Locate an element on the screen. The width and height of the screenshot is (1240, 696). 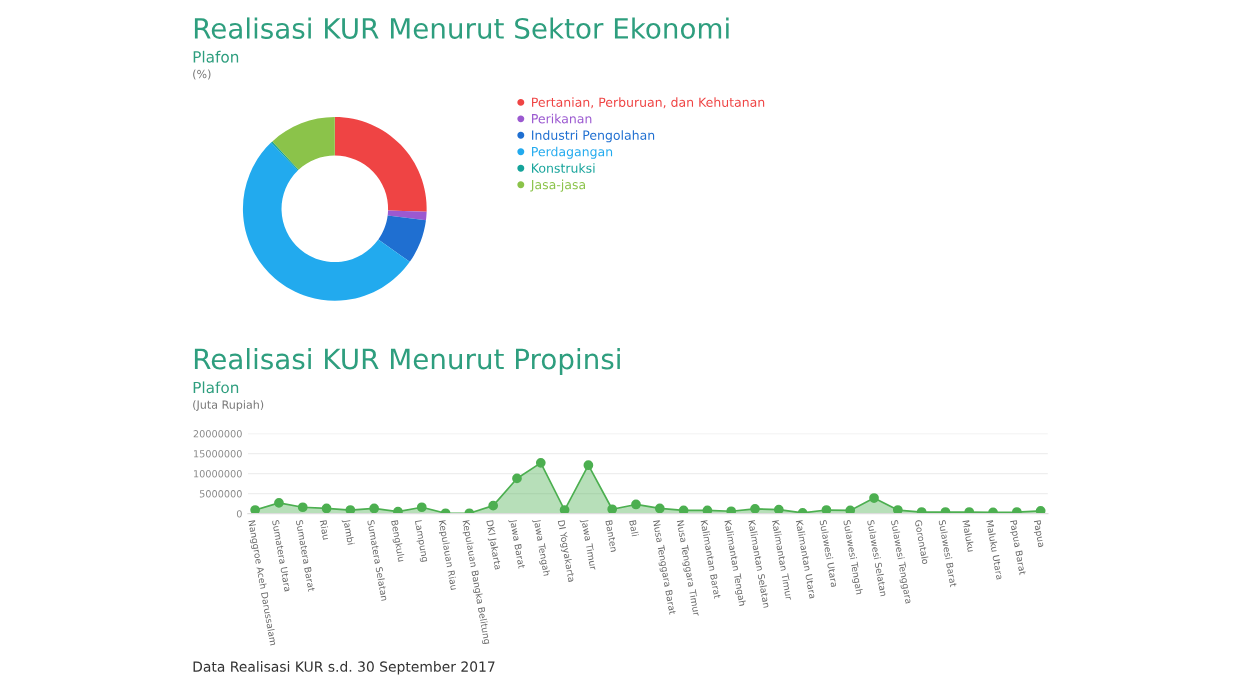
chart-title: Realisasi KUR Menurut Sektor Ekonomi is located at coordinates (461, 28).